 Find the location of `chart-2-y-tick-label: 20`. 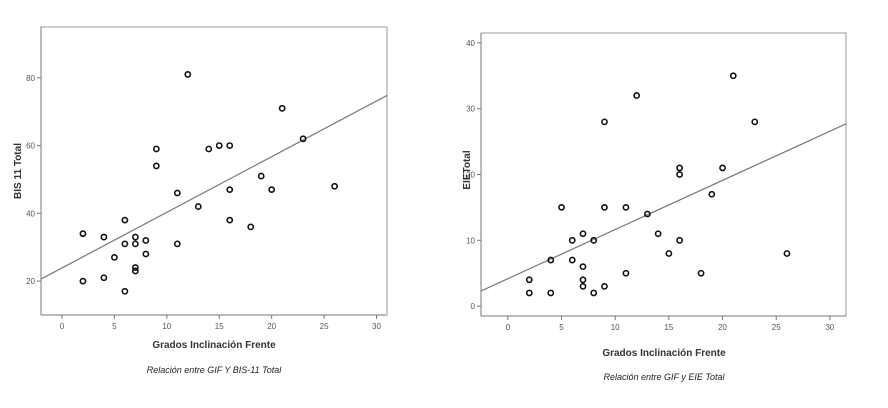

chart-2-y-tick-label: 20 is located at coordinates (470, 175).